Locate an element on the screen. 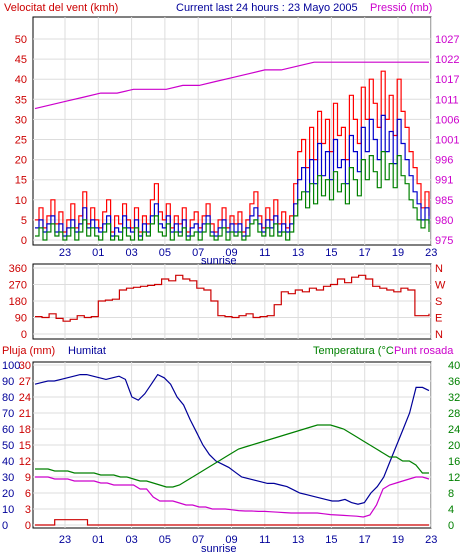 The image size is (467, 555). rain-ytick-10: 0 is located at coordinates (5, 526).